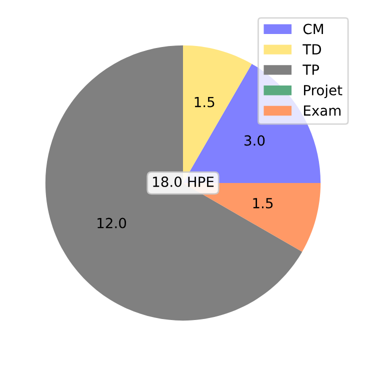 This screenshot has width=366, height=366. Describe the element at coordinates (313, 29) in the screenshot. I see `legend-label: CM` at that location.